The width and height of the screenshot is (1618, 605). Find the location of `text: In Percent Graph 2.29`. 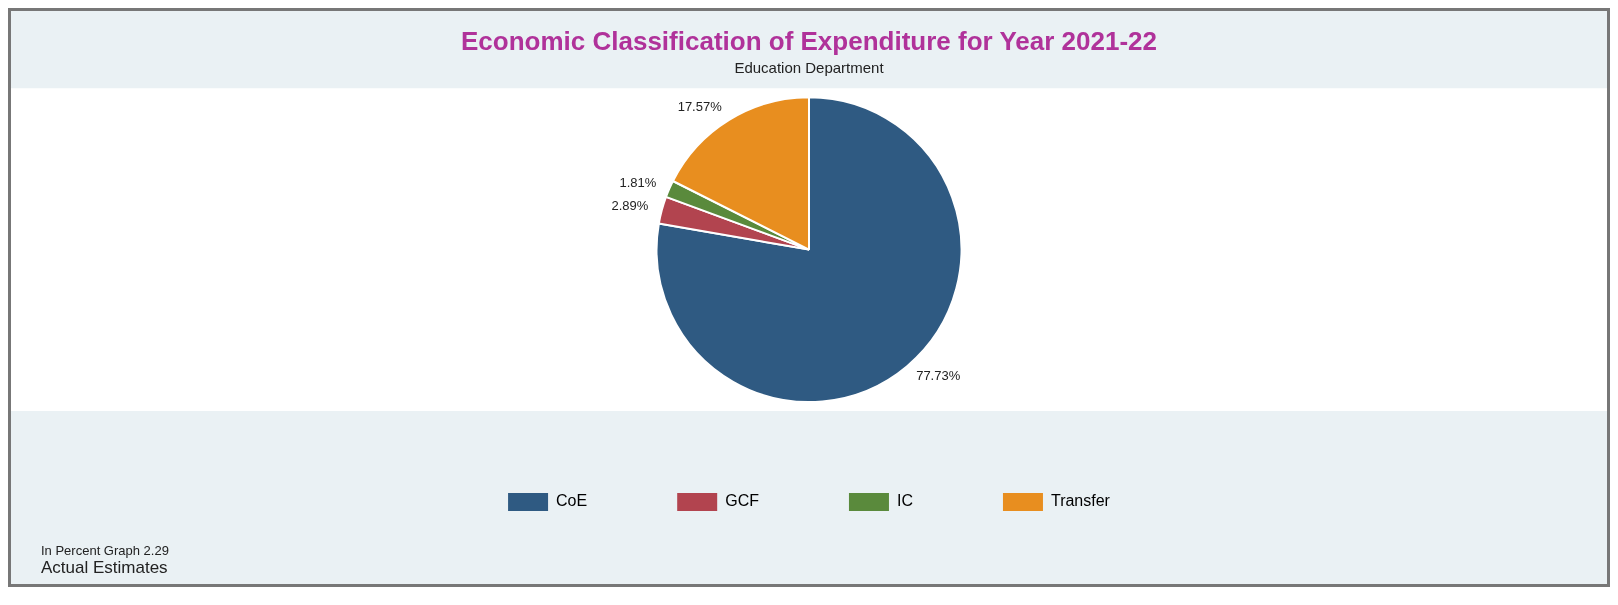

text: In Percent Graph 2.29 is located at coordinates (105, 550).